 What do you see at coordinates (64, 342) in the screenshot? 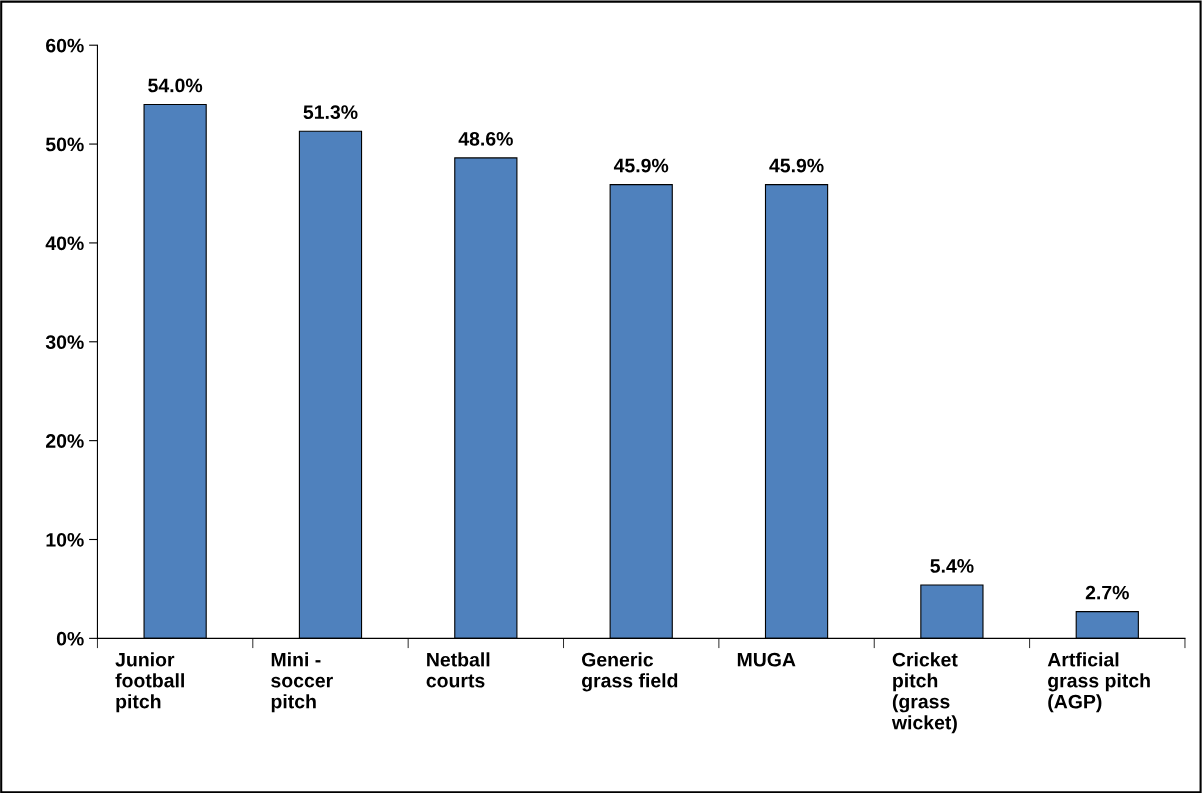
I see `y-tick-label: 30%` at bounding box center [64, 342].